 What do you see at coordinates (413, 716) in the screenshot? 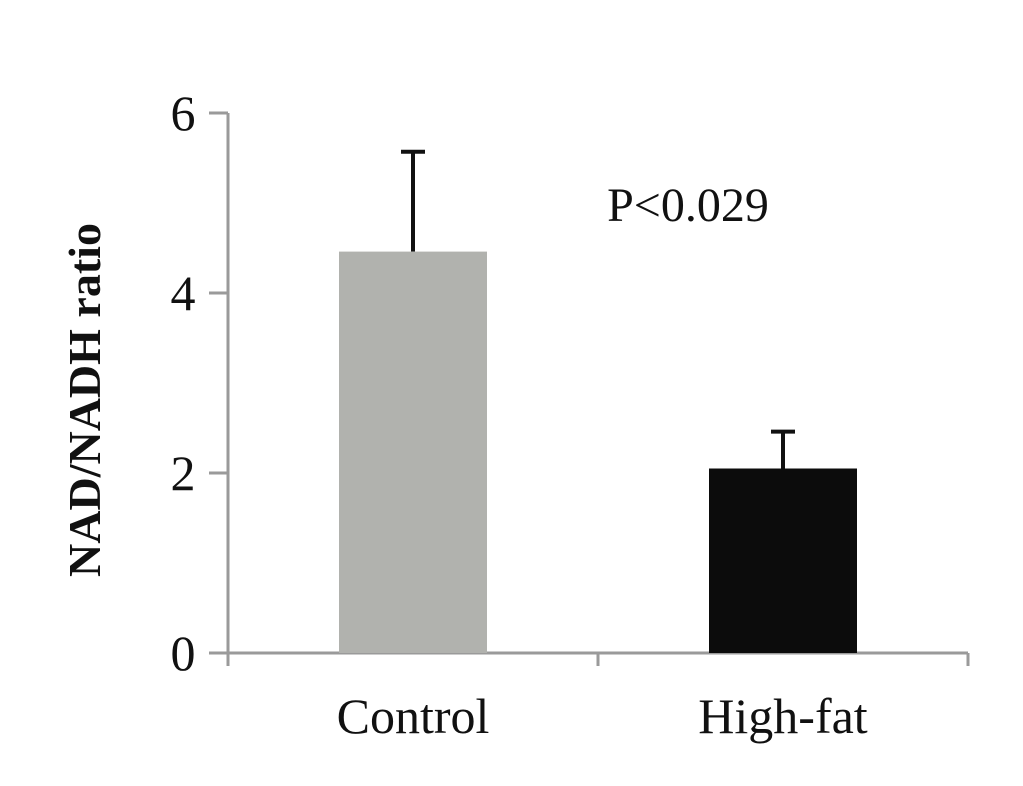
I see `x-tick-label: Control` at bounding box center [413, 716].